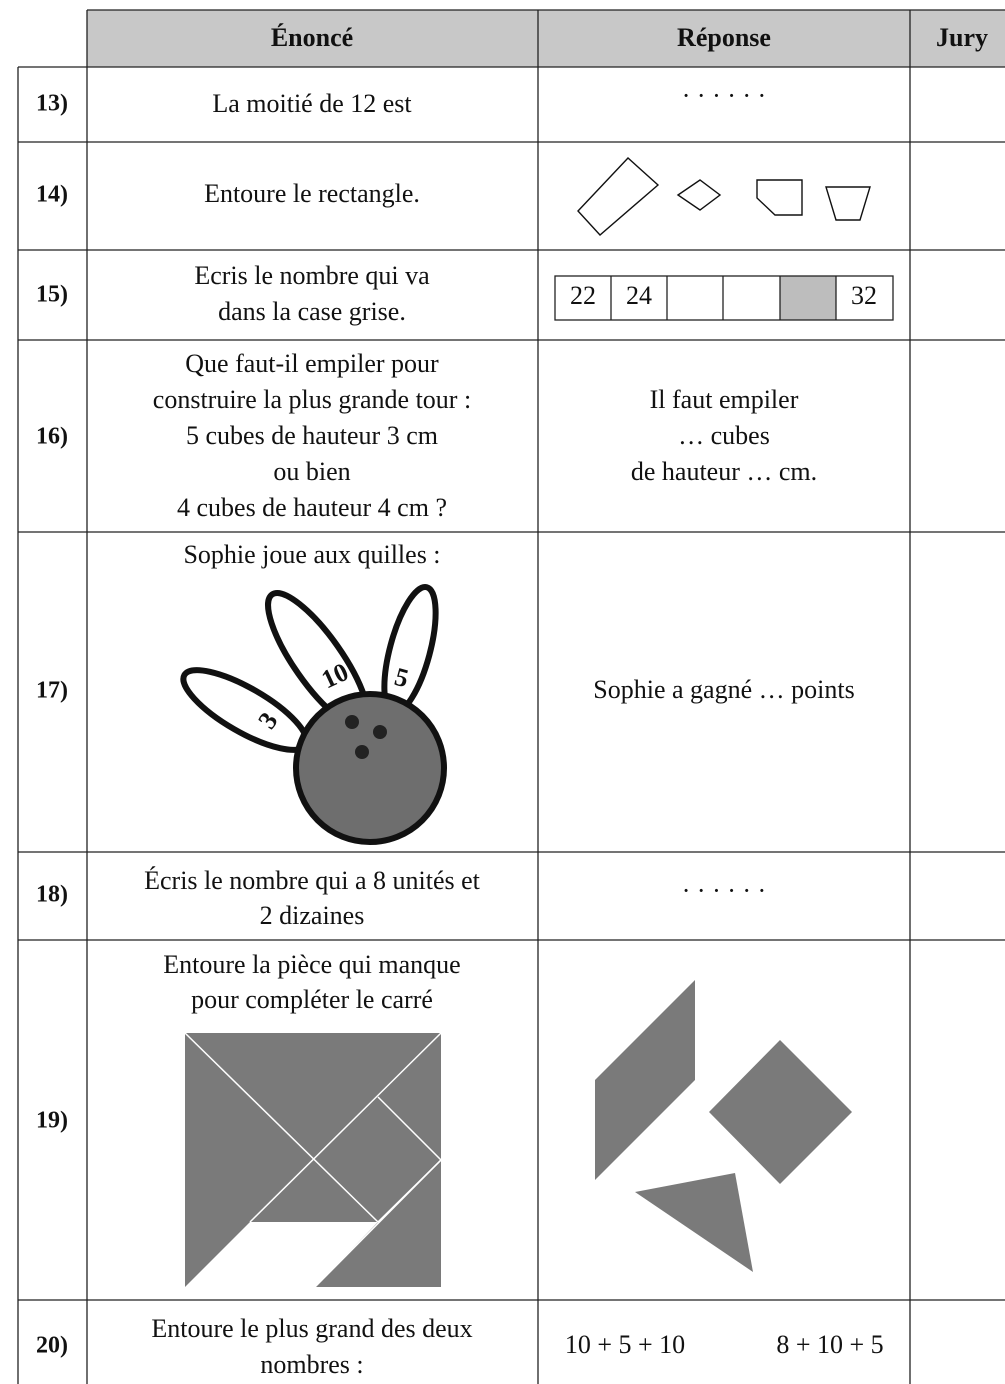 The height and width of the screenshot is (1384, 1005). What do you see at coordinates (52, 437) in the screenshot?
I see `row-number: 16)` at bounding box center [52, 437].